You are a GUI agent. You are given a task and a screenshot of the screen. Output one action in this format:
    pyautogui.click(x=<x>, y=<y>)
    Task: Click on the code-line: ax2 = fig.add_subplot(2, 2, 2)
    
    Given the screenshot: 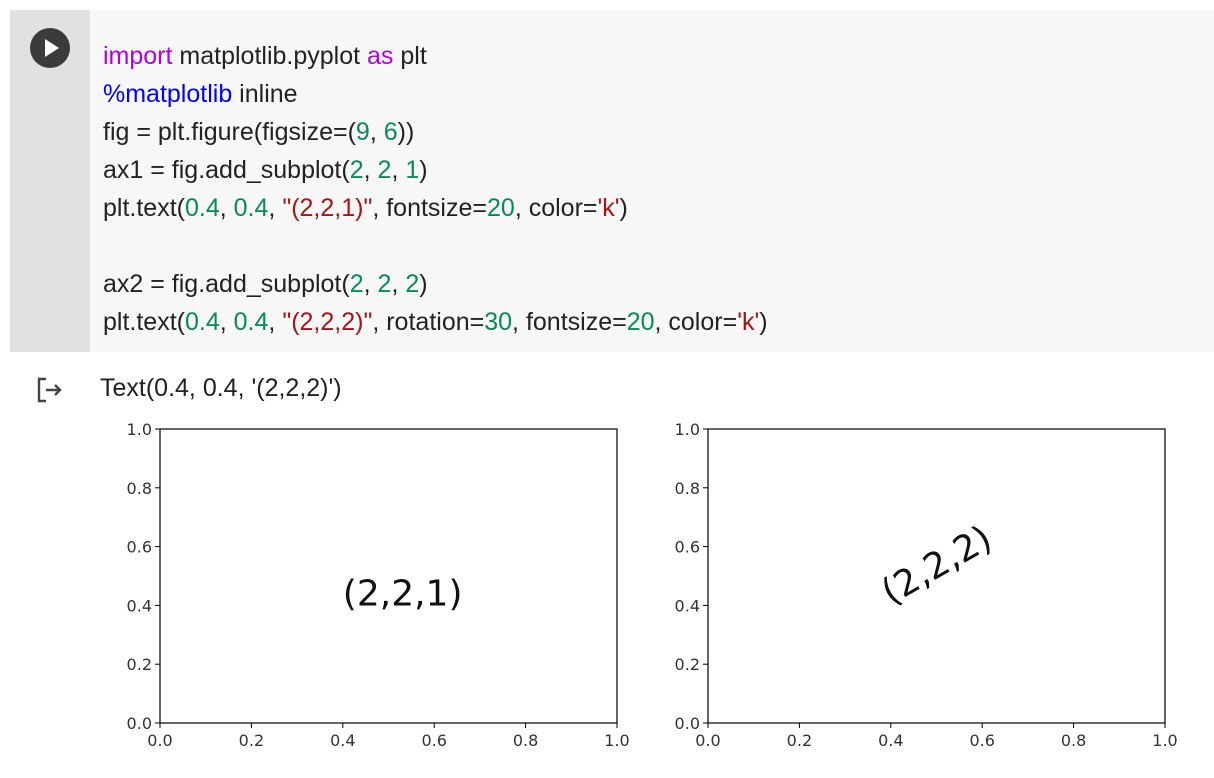 What is the action you would take?
    pyautogui.click(x=435, y=284)
    